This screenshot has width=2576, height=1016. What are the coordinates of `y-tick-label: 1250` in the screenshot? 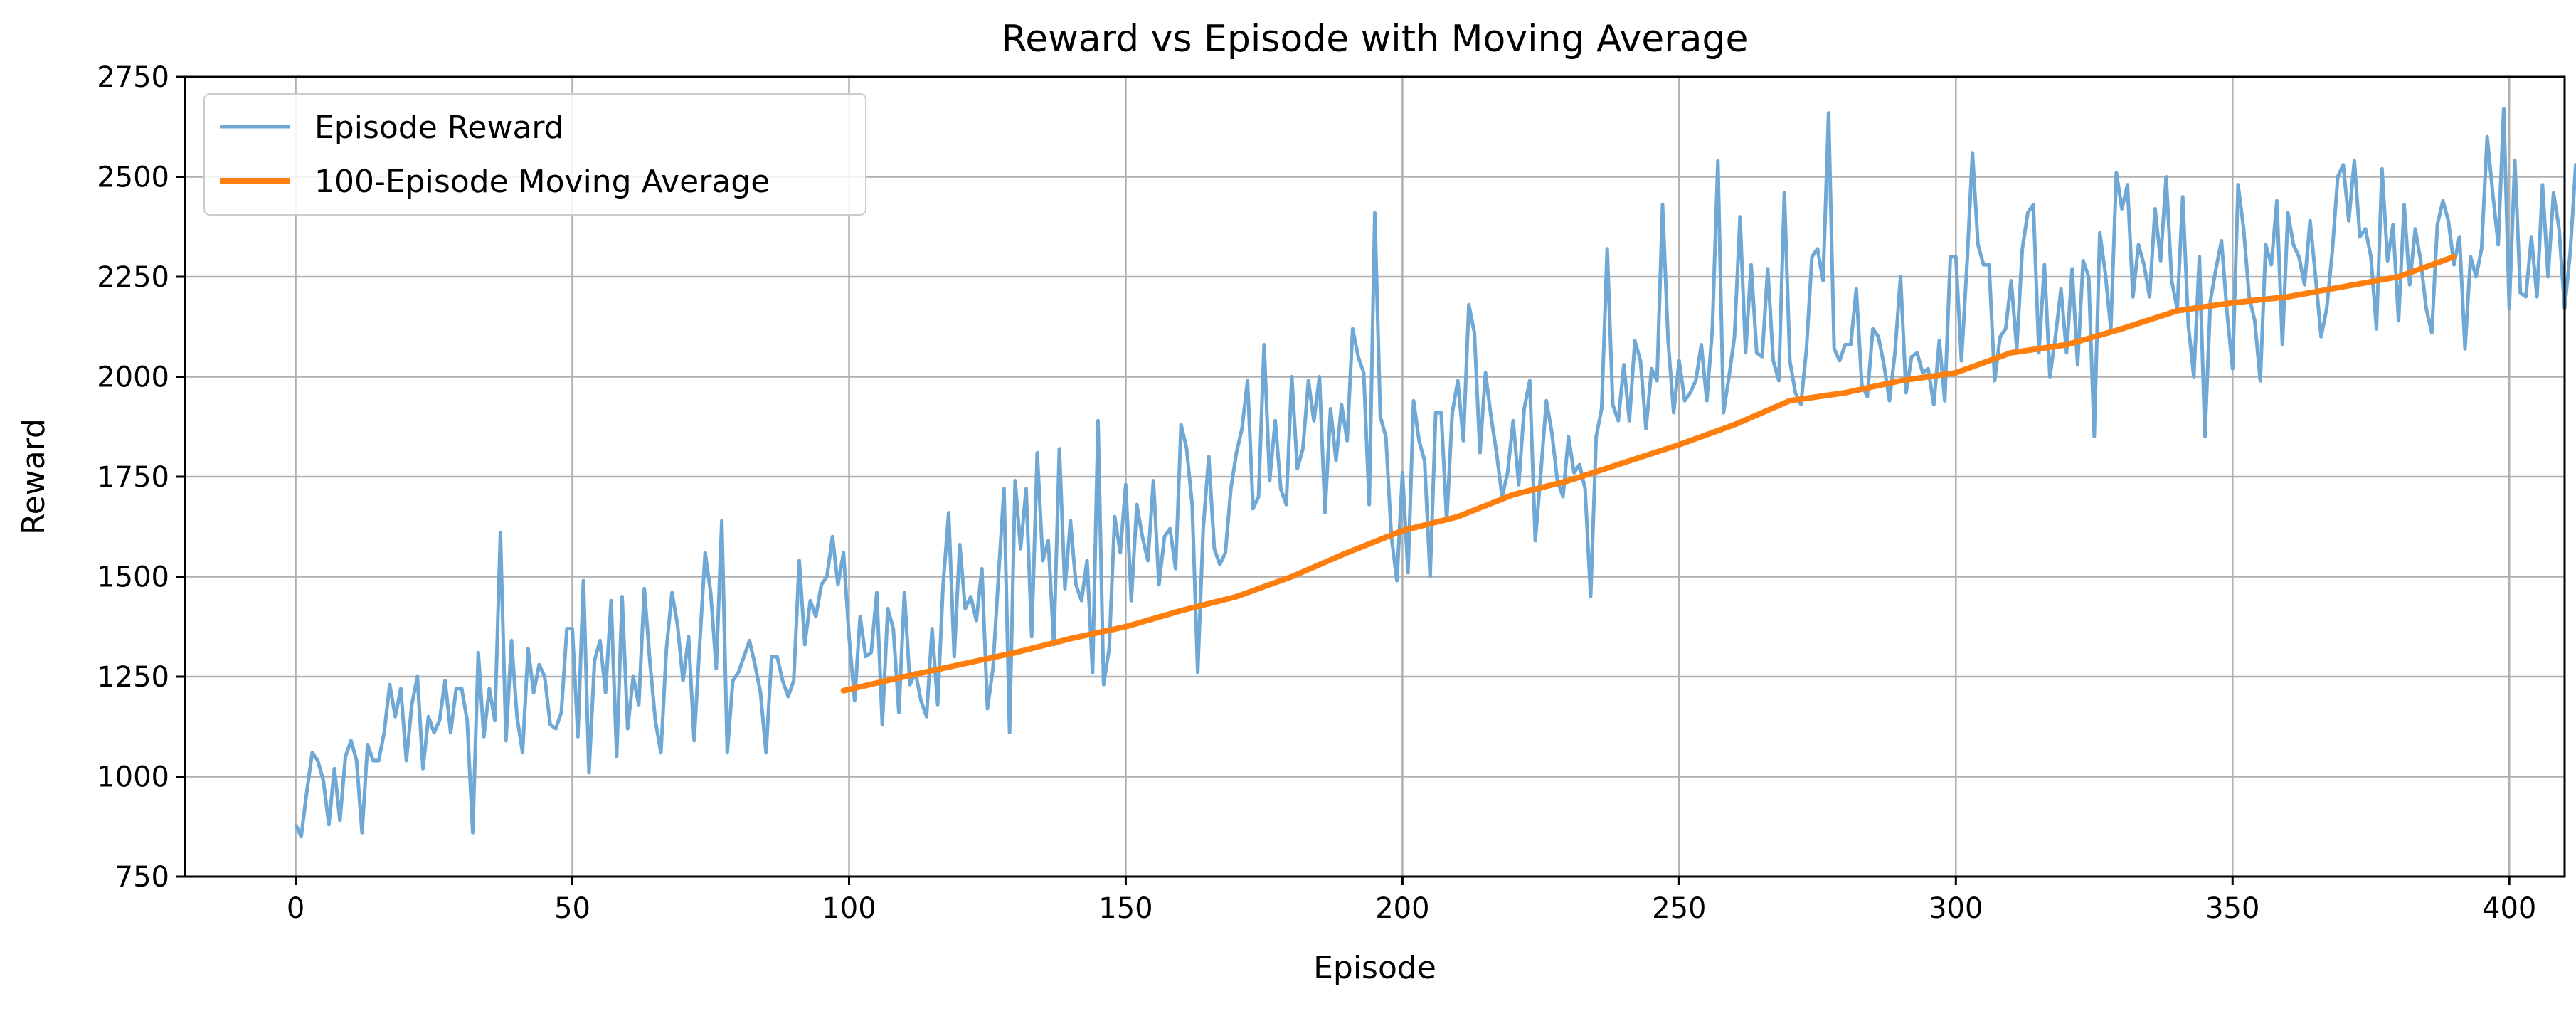 It's located at (133, 677).